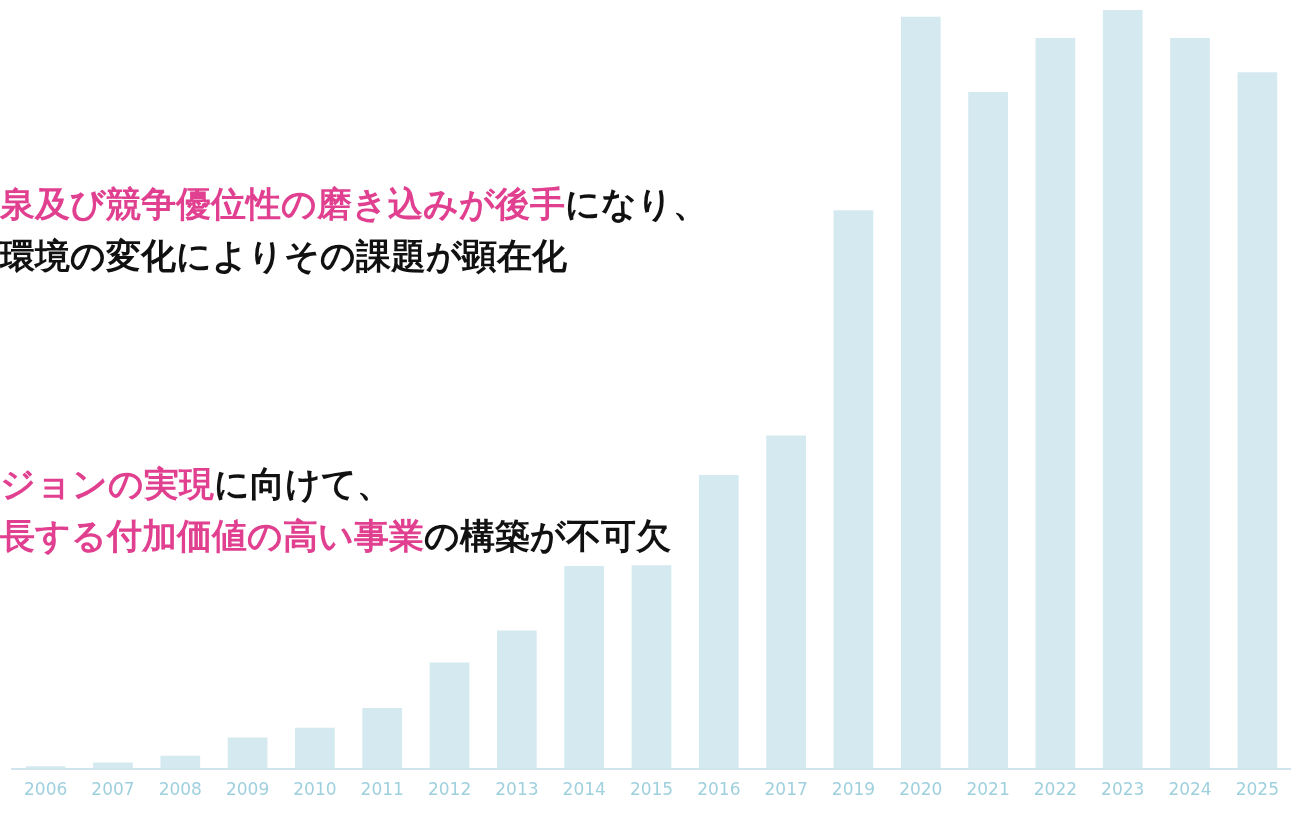  What do you see at coordinates (107, 484) in the screenshot?
I see `annotation: ジョンの実現` at bounding box center [107, 484].